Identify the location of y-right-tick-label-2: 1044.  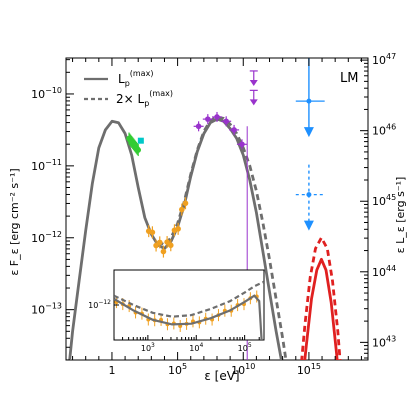
(384, 271).